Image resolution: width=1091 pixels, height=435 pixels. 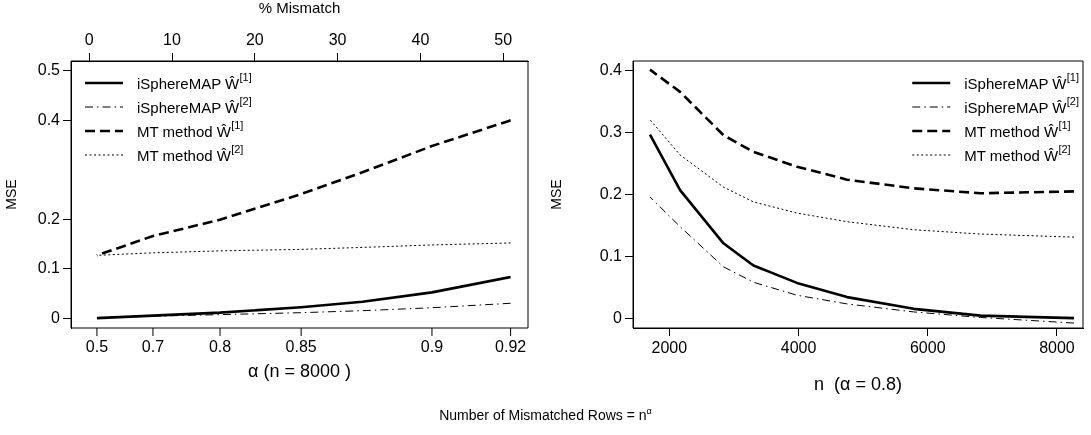 What do you see at coordinates (927, 348) in the screenshot?
I see `x-tick-label: 6000` at bounding box center [927, 348].